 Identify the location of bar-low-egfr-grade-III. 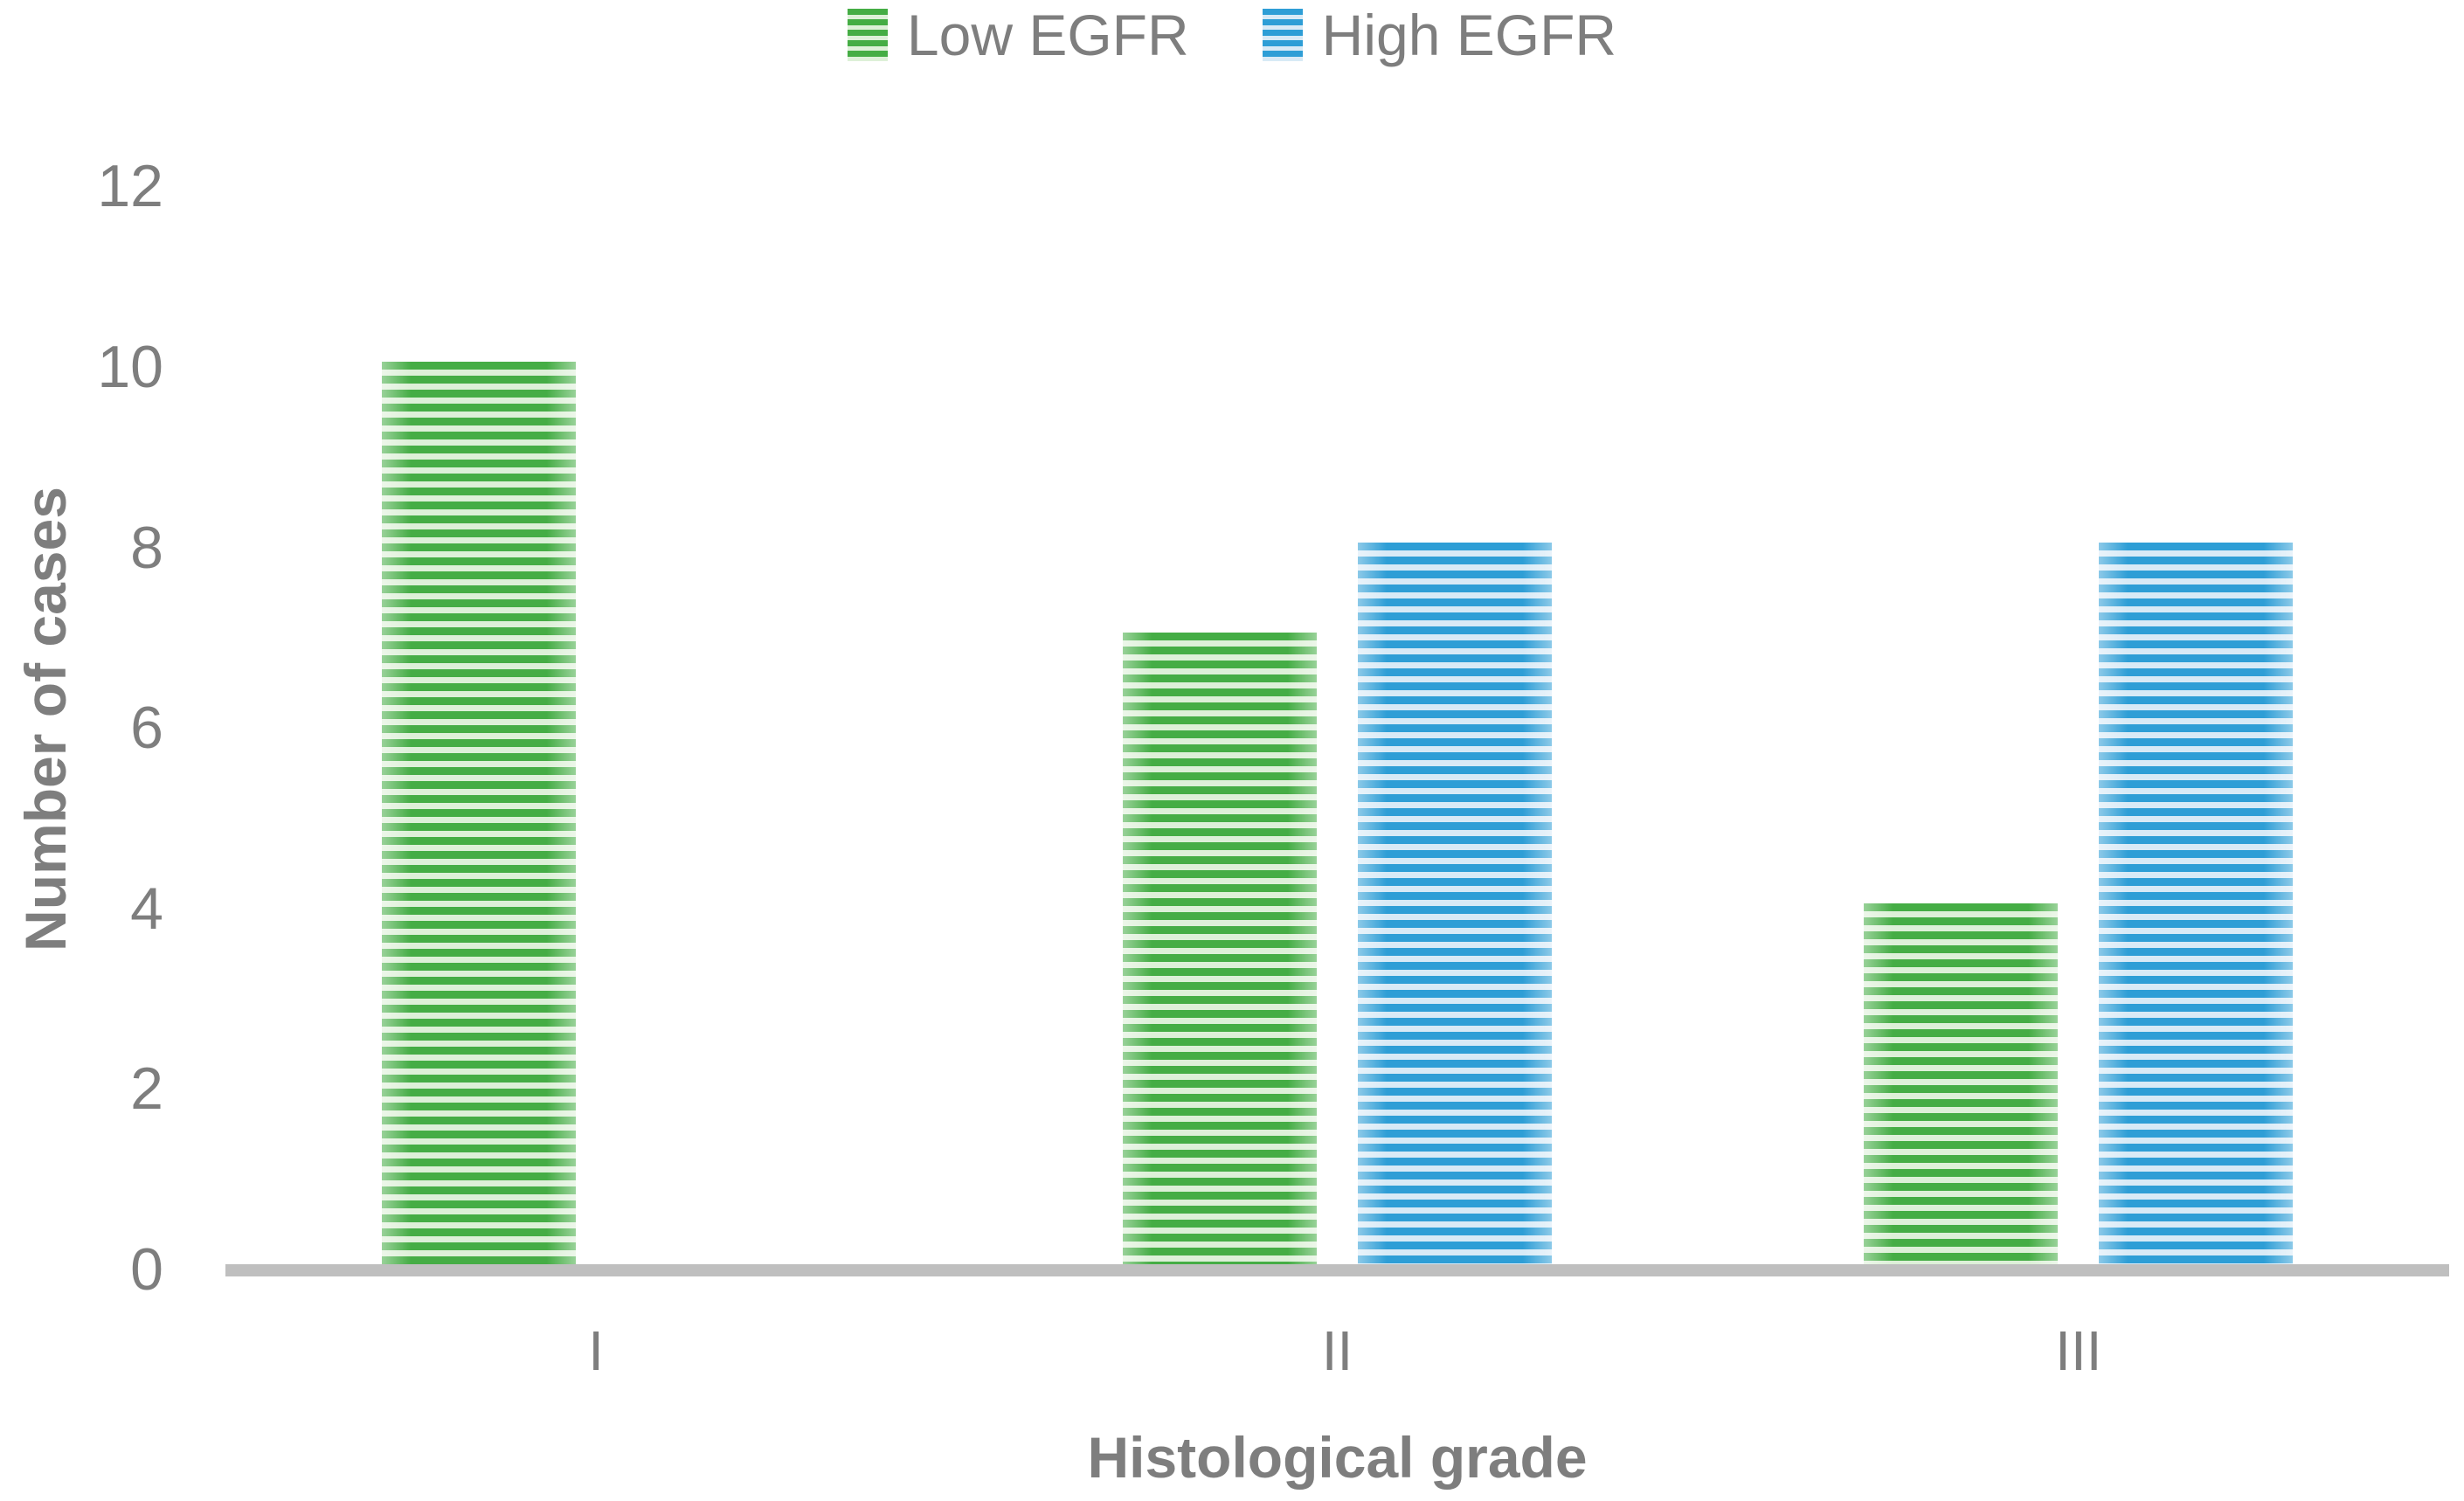
(1961, 1083).